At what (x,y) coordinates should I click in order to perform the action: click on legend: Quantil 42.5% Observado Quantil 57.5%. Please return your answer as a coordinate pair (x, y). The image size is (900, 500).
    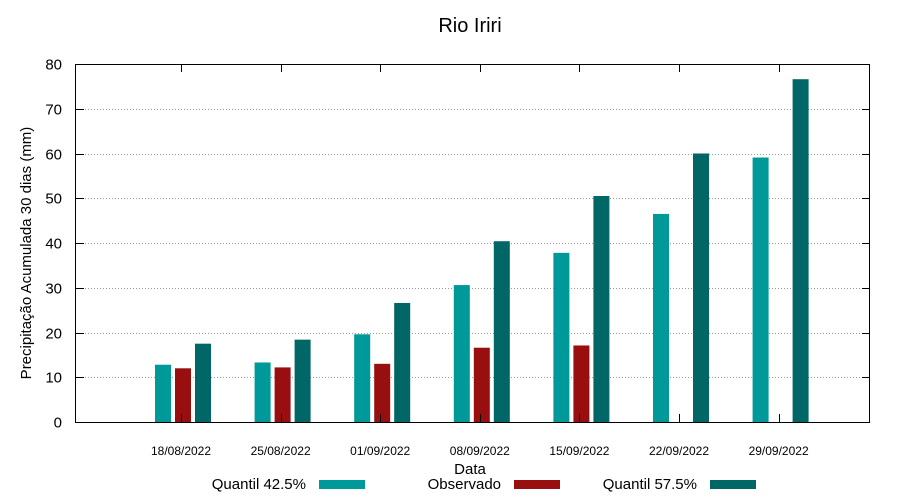
    Looking at the image, I should click on (484, 484).